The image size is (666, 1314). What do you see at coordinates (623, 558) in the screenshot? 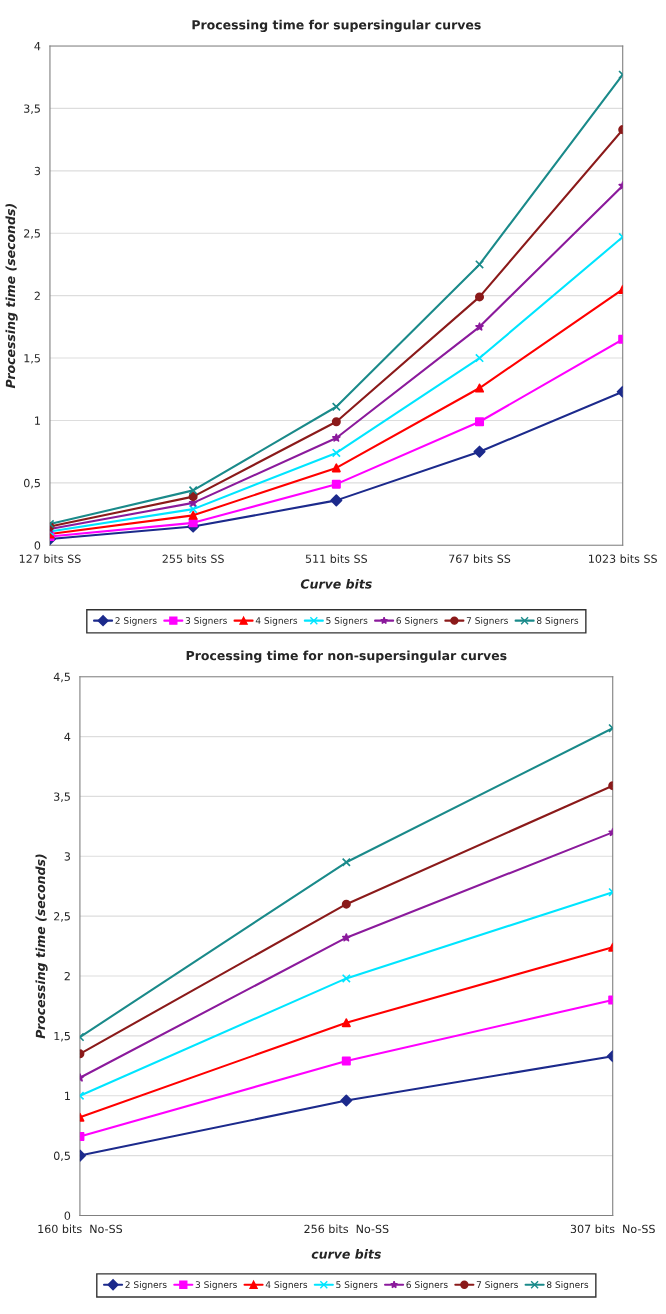
I see `x-tick-label: 1023 bits SS` at bounding box center [623, 558].